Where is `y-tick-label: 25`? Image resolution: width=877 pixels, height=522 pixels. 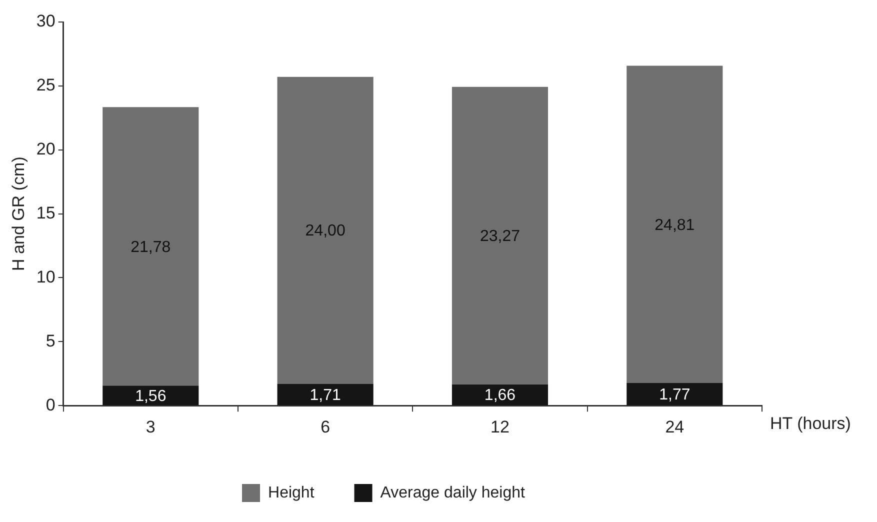 y-tick-label: 25 is located at coordinates (46, 85).